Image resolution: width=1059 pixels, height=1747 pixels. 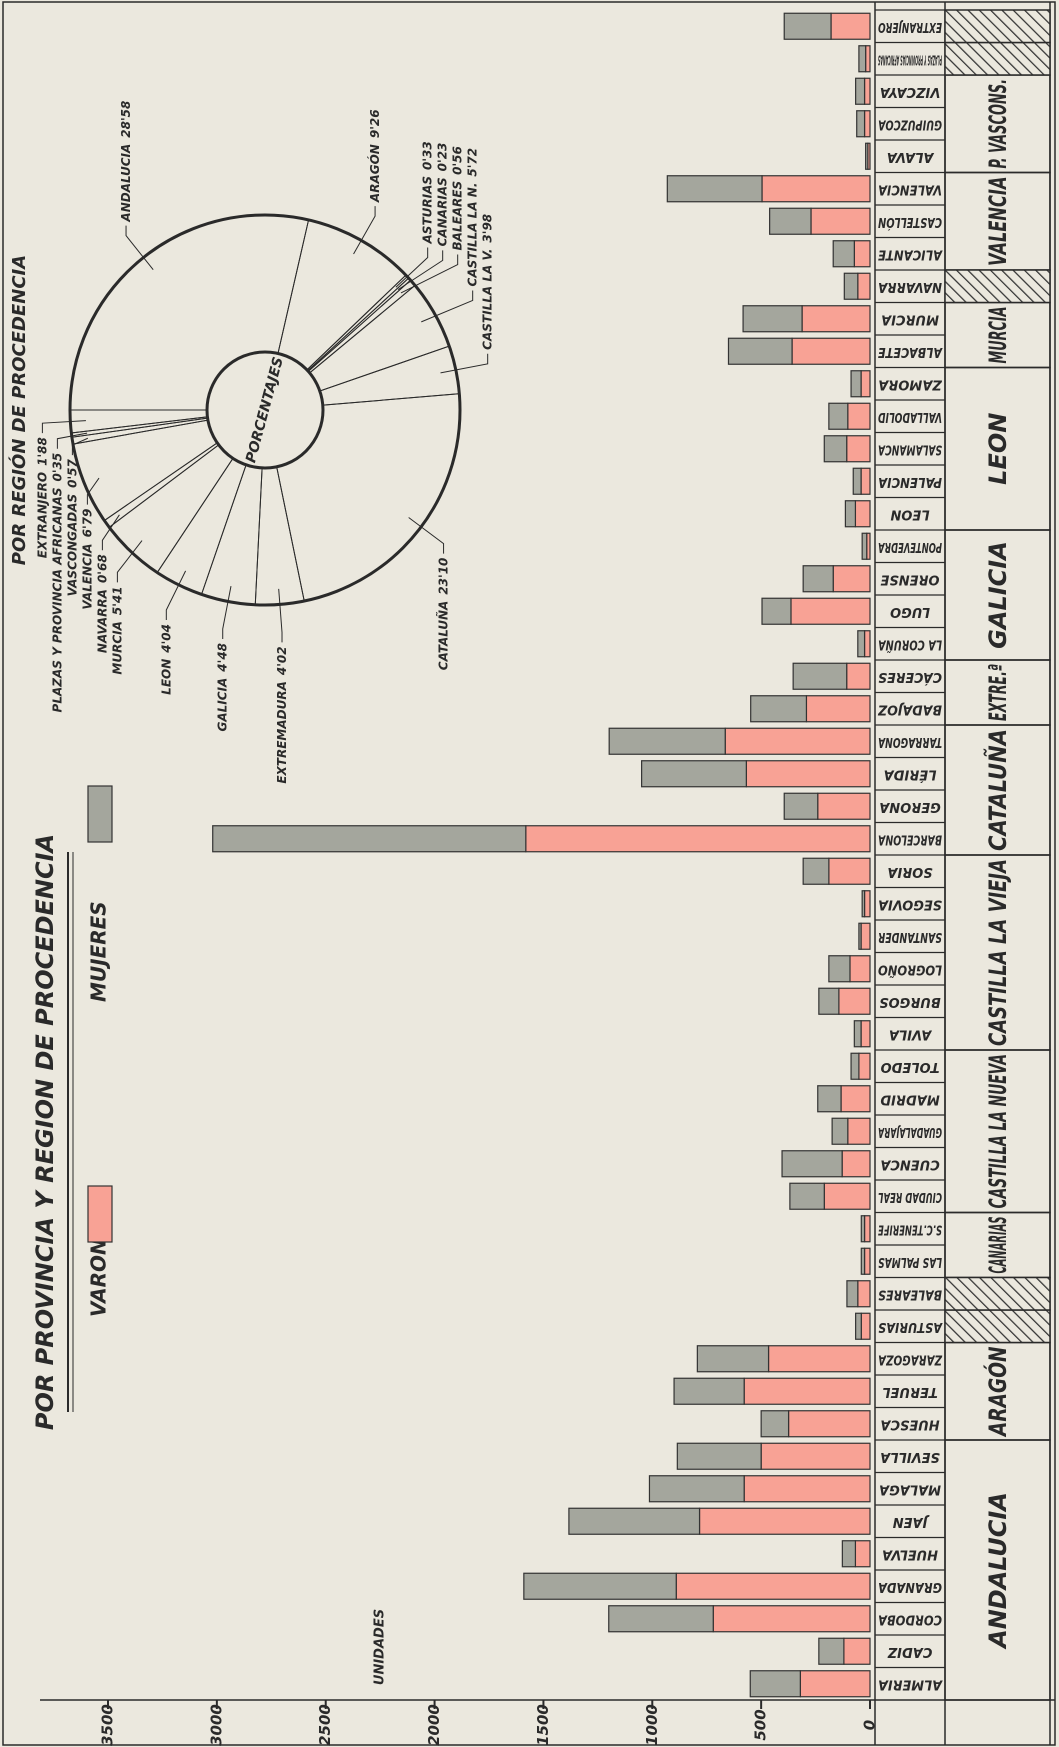 What do you see at coordinates (87, 559) in the screenshot?
I see `pie-label: VALENCIA 6'79` at bounding box center [87, 559].